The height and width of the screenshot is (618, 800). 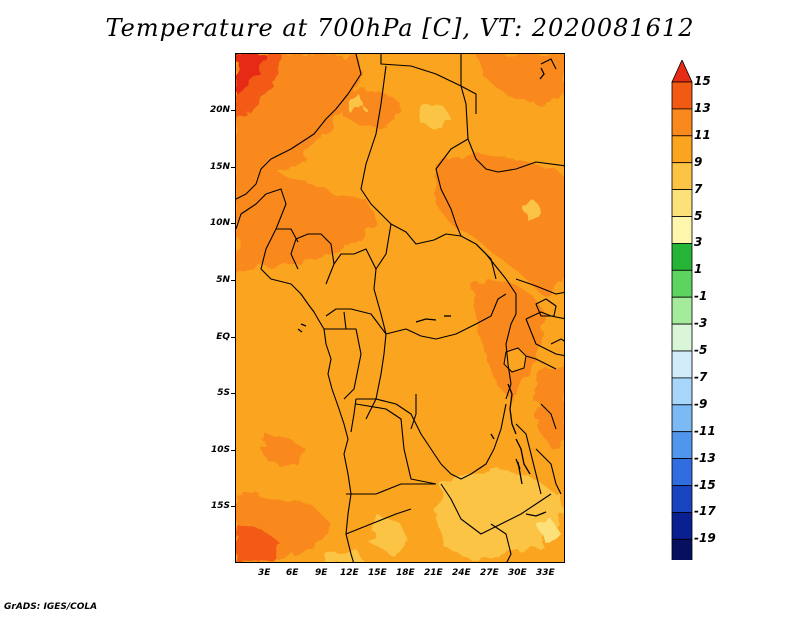 What do you see at coordinates (349, 573) in the screenshot?
I see `lon-label-12e: 12E` at bounding box center [349, 573].